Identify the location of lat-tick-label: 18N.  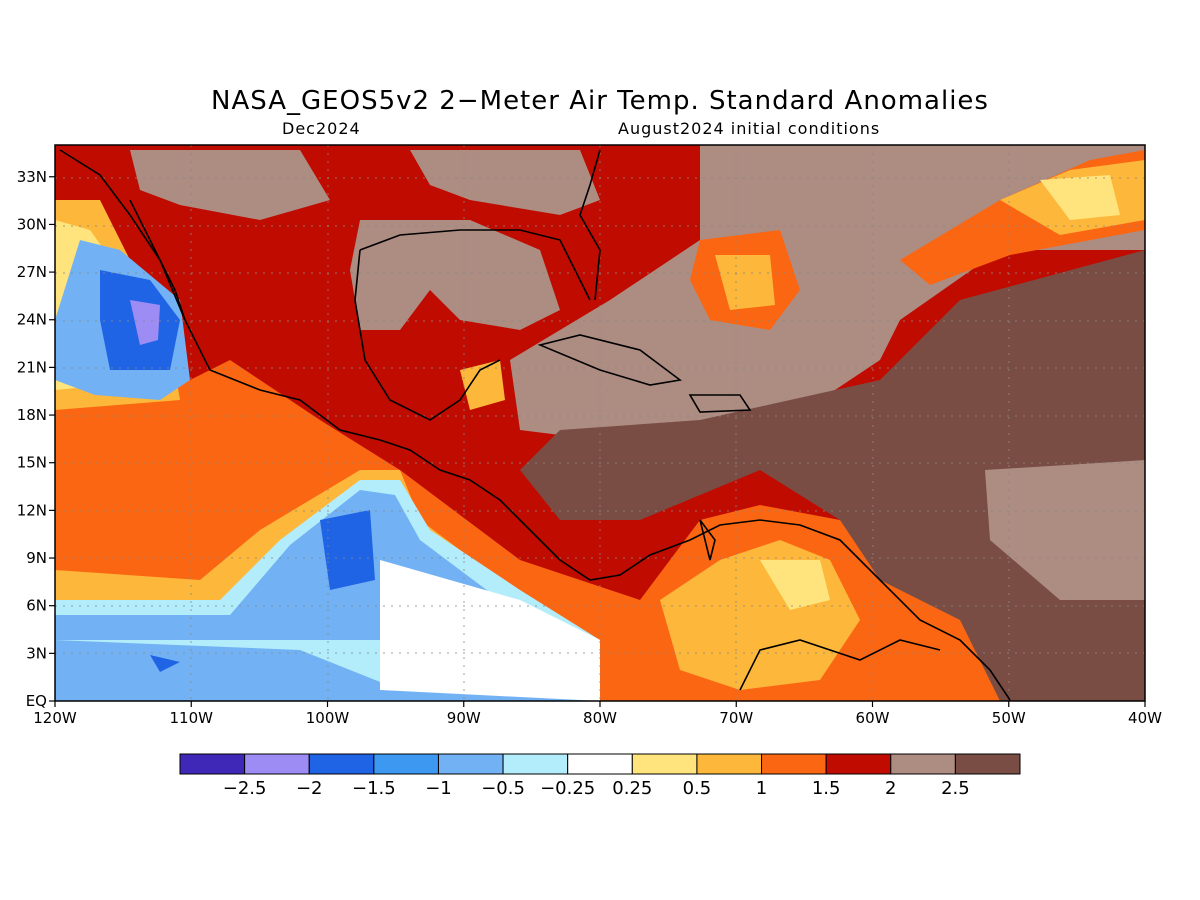
(32, 415).